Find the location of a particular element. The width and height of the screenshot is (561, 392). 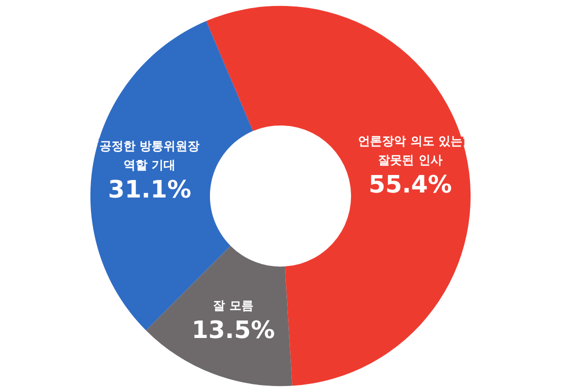

data-label: 31.1% is located at coordinates (150, 190).